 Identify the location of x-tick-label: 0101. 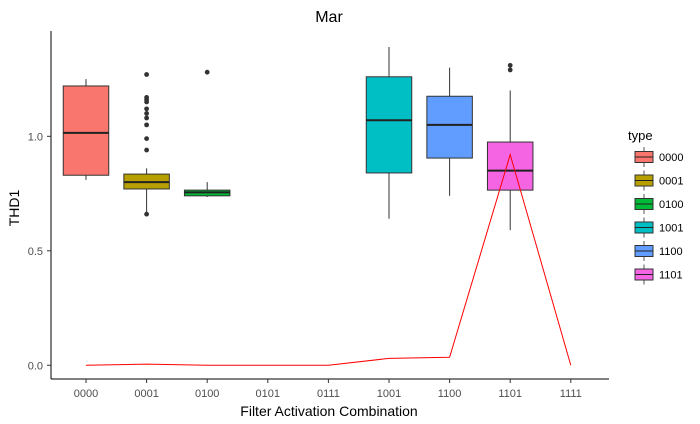
(268, 394).